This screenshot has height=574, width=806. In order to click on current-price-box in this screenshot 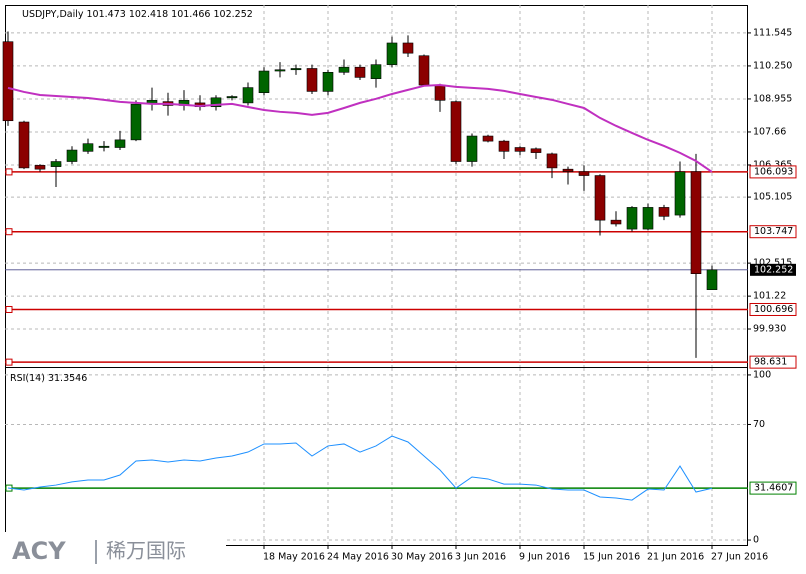, I will do `click(773, 269)`.